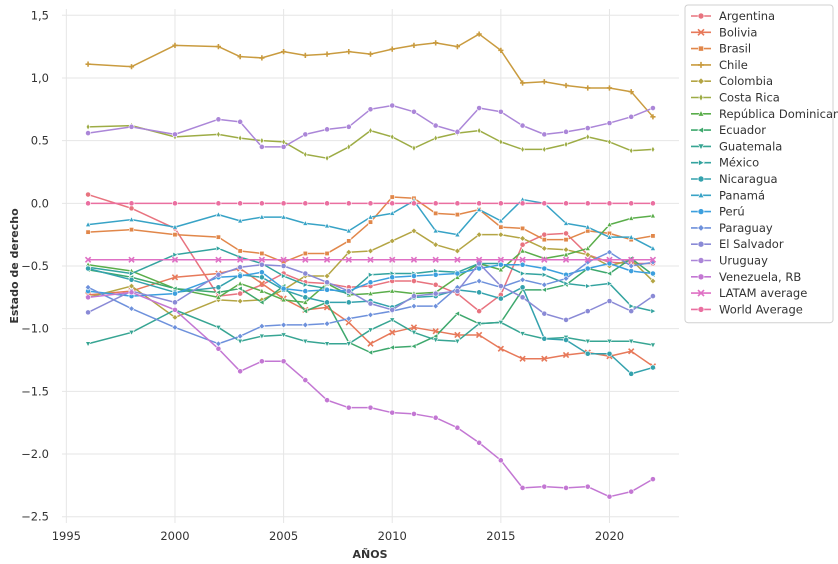 This screenshot has height=564, width=838. I want to click on y-tick-label: −2.5, so click(35, 517).